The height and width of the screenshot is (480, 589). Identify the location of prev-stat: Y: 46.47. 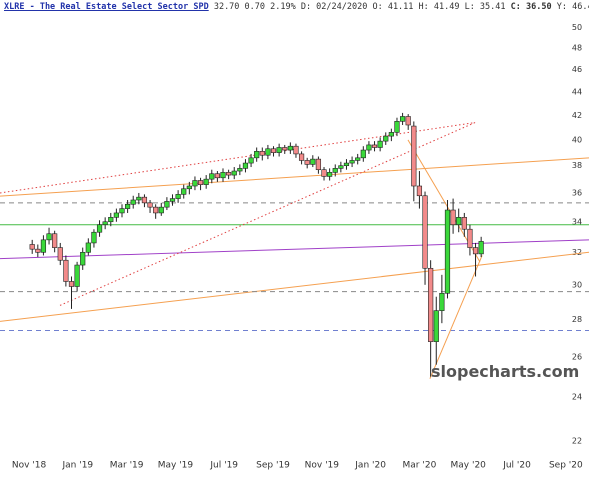
(572, 7).